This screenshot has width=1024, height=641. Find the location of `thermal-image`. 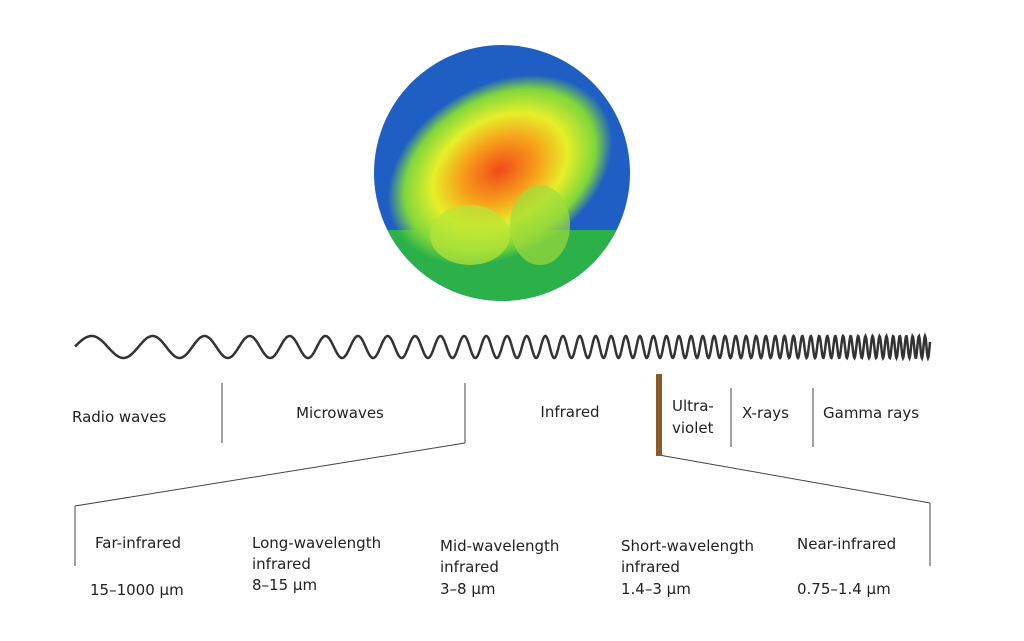

thermal-image is located at coordinates (502, 173).